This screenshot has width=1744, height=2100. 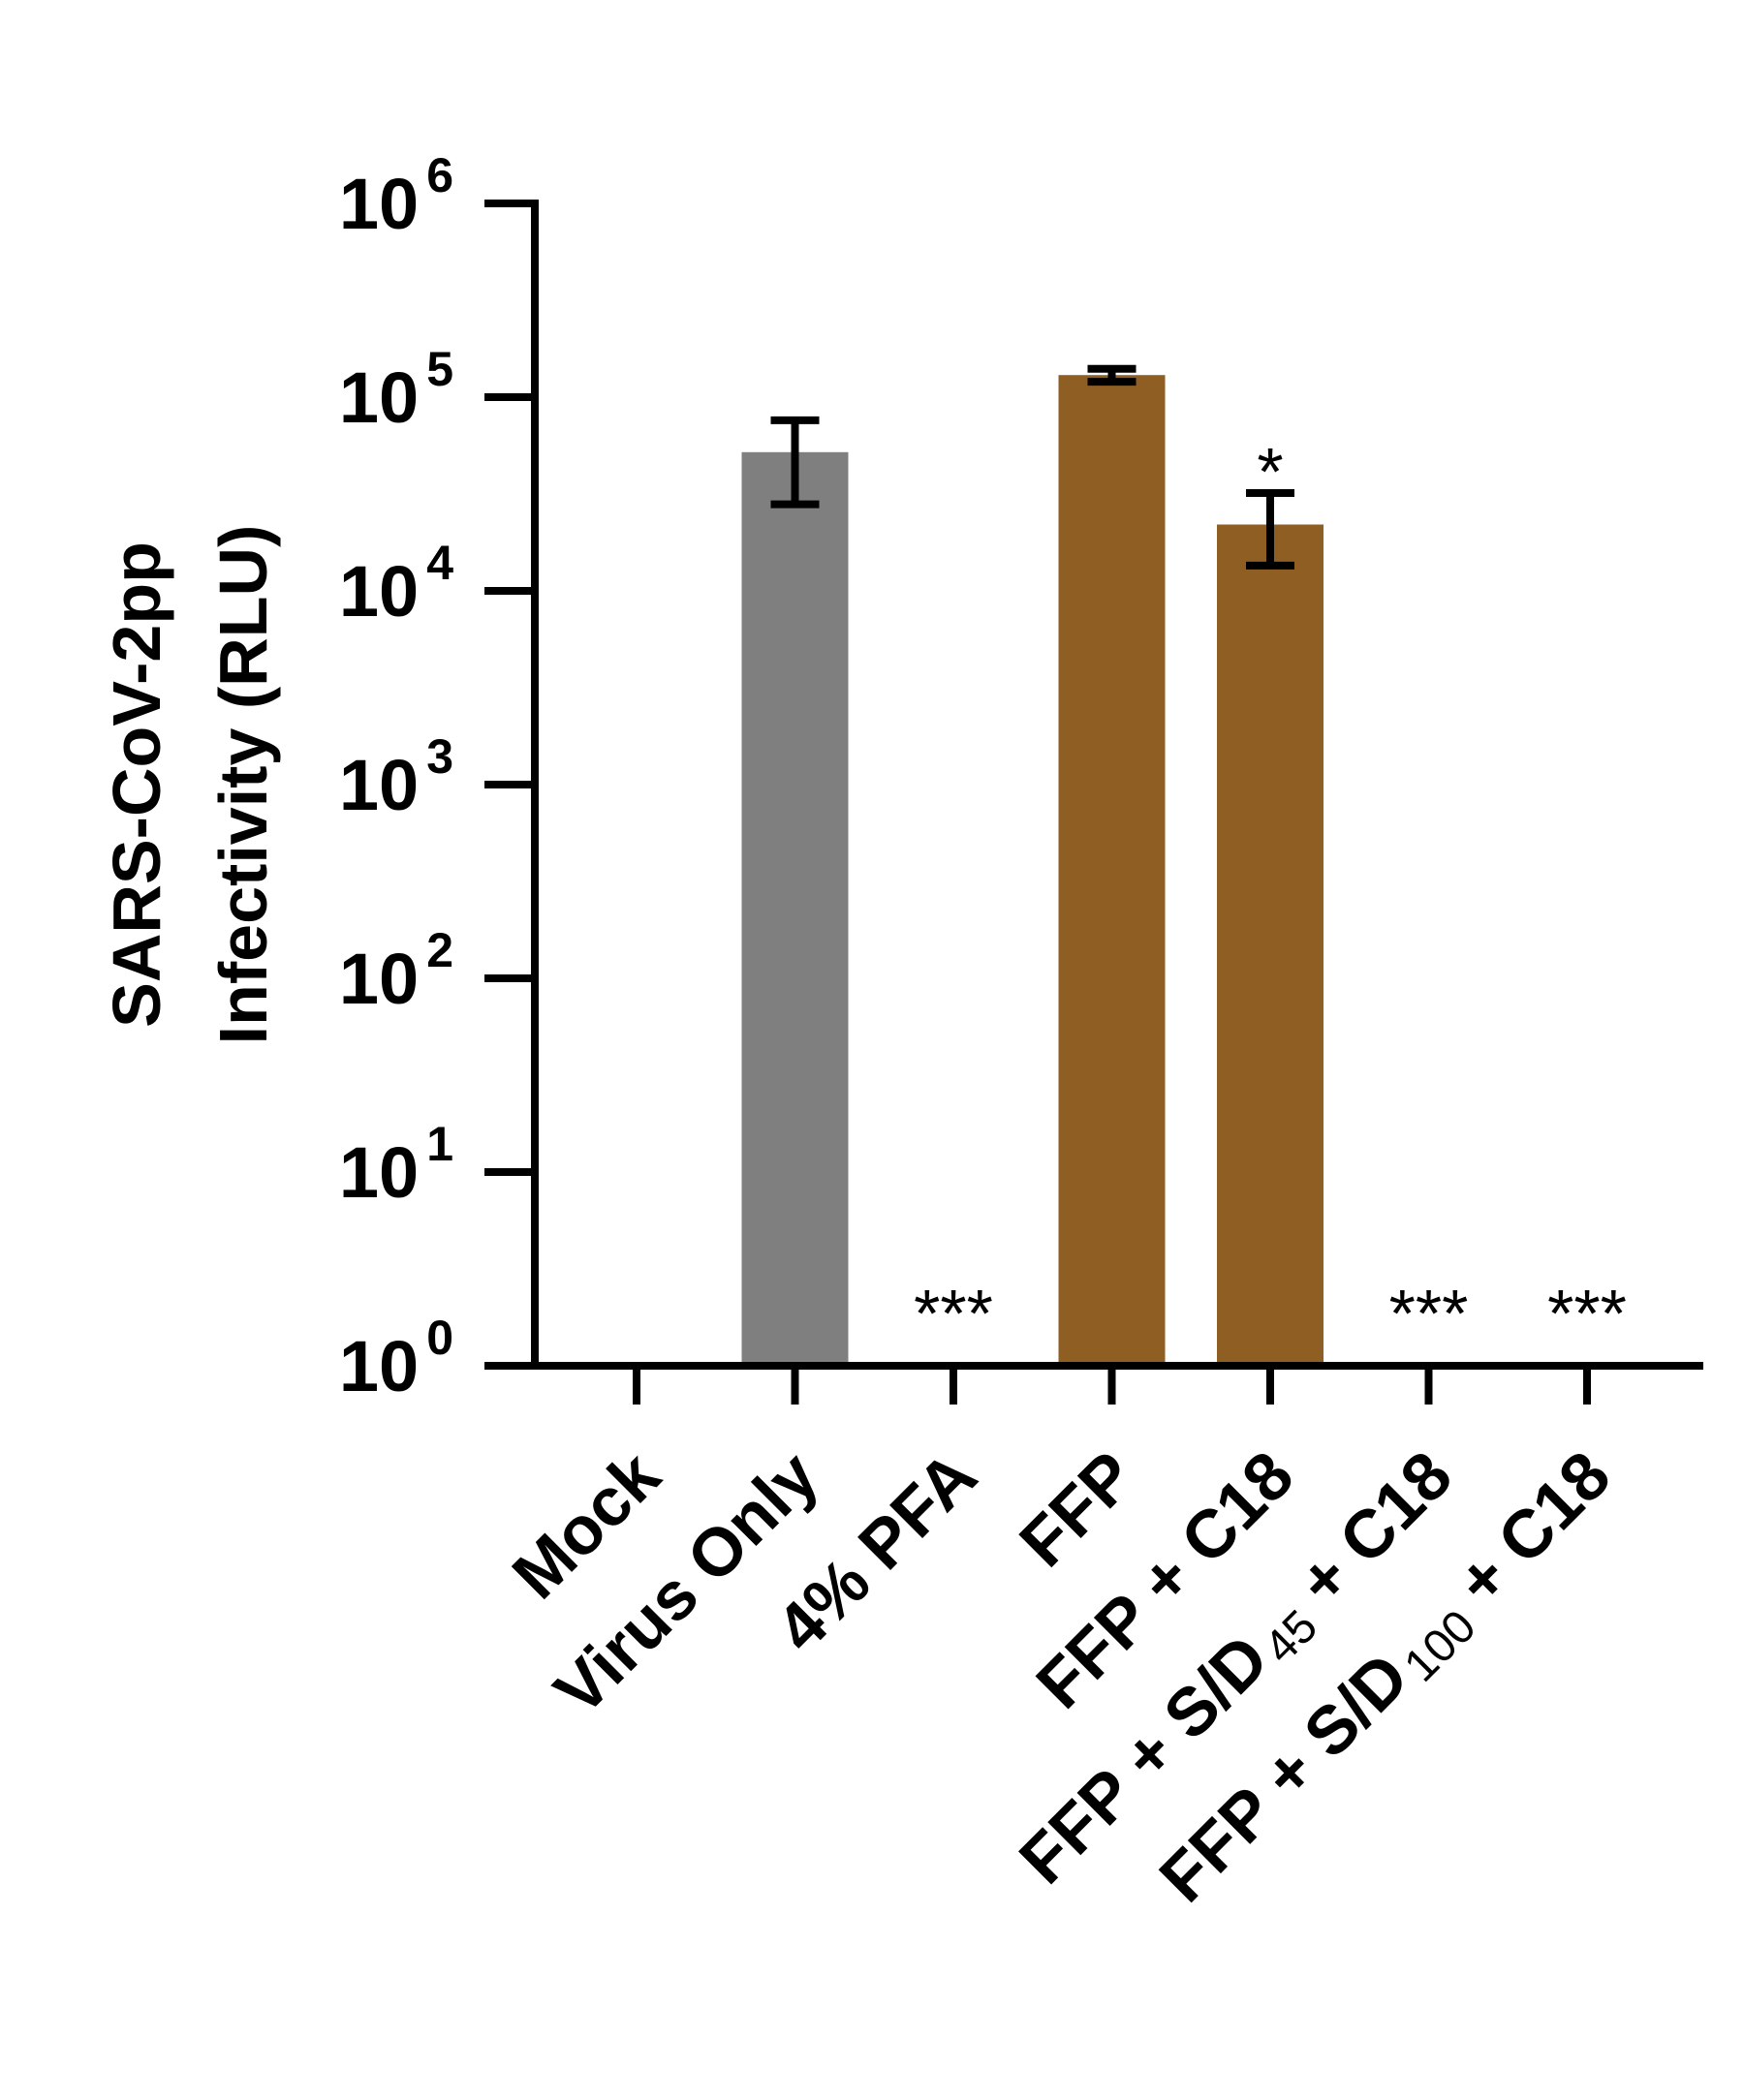 What do you see at coordinates (1112, 1385) in the screenshot?
I see `x-axis-ticks` at bounding box center [1112, 1385].